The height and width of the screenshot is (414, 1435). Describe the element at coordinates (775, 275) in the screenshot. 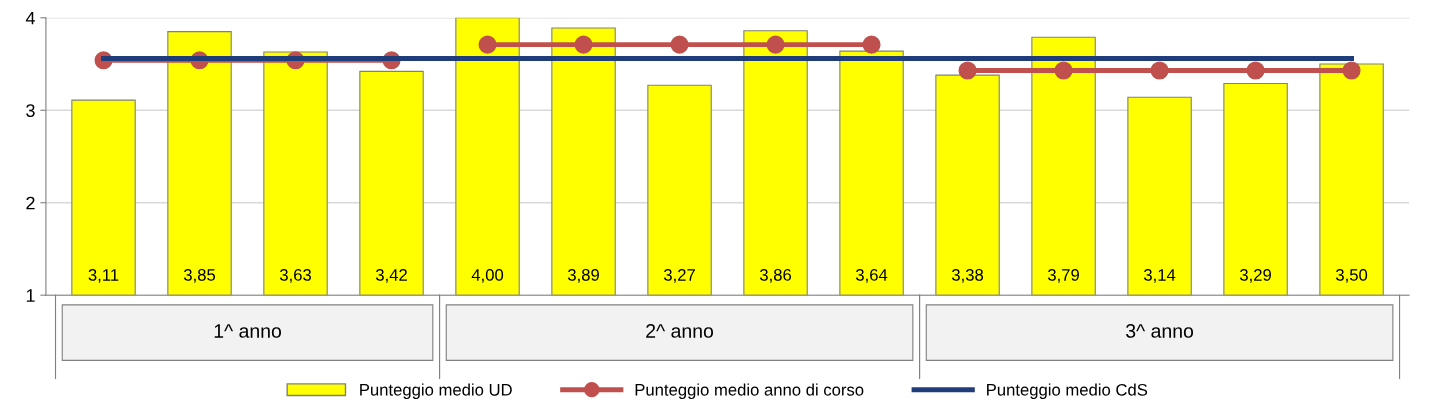

I see `data-label: 3,86` at that location.